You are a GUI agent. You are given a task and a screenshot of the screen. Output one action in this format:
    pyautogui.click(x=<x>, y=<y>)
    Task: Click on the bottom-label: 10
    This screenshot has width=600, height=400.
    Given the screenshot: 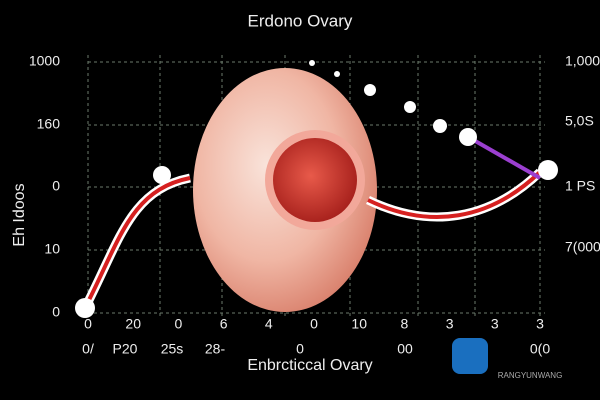 What is the action you would take?
    pyautogui.click(x=359, y=324)
    